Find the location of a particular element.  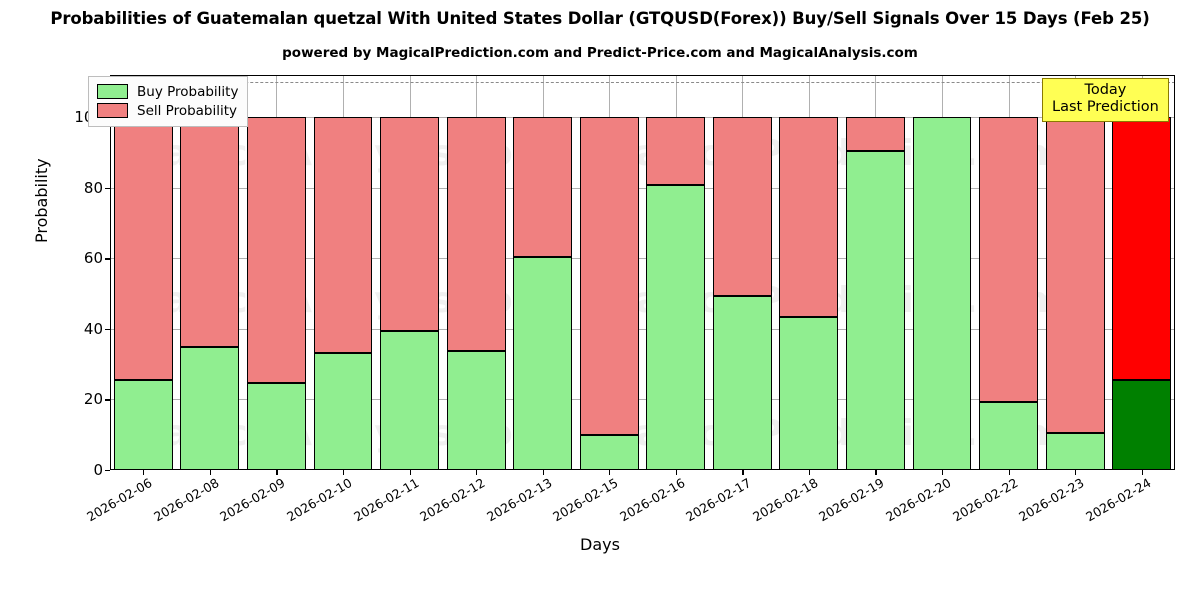

plot-right-border is located at coordinates (1174, 272).